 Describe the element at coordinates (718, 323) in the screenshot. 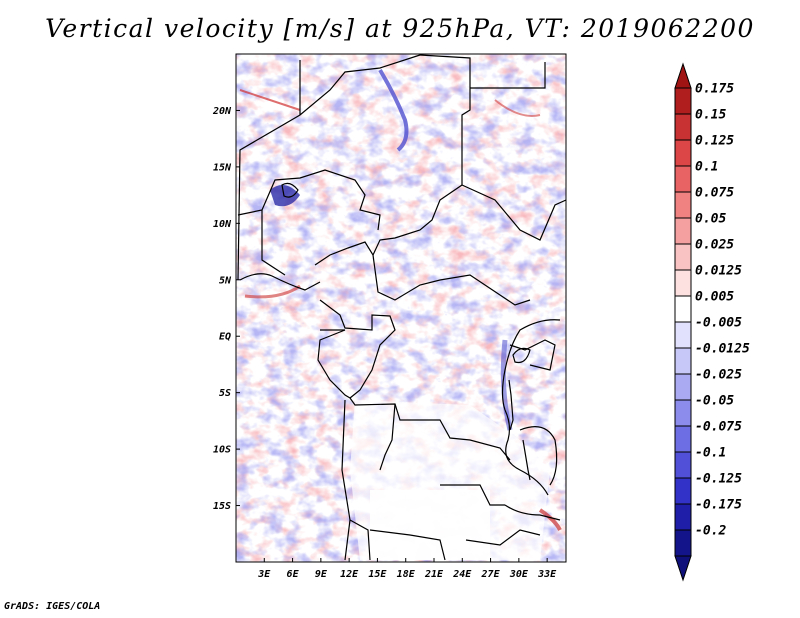

I see `colorbar-label: -0.005` at that location.